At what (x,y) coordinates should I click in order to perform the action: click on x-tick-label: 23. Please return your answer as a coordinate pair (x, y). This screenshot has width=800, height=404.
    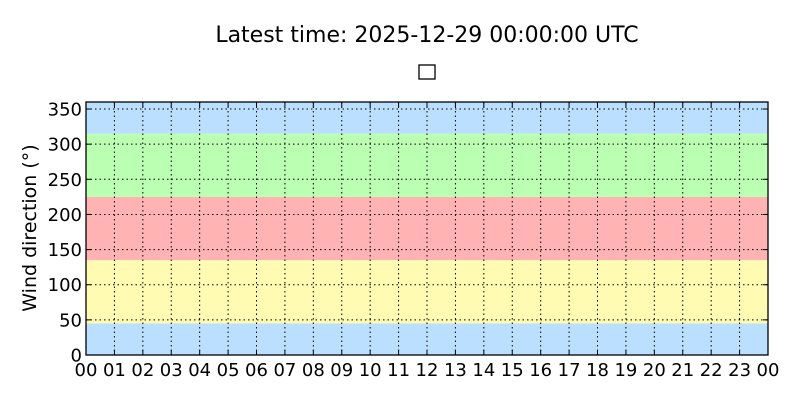
    Looking at the image, I should click on (739, 370).